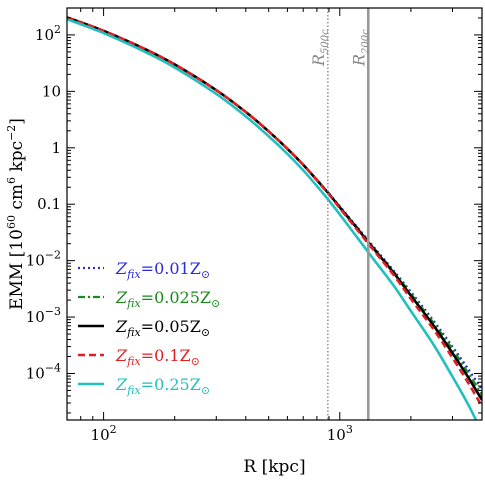 This screenshot has height=485, width=485. Describe the element at coordinates (51, 91) in the screenshot. I see `y-tick-label: 10` at that location.